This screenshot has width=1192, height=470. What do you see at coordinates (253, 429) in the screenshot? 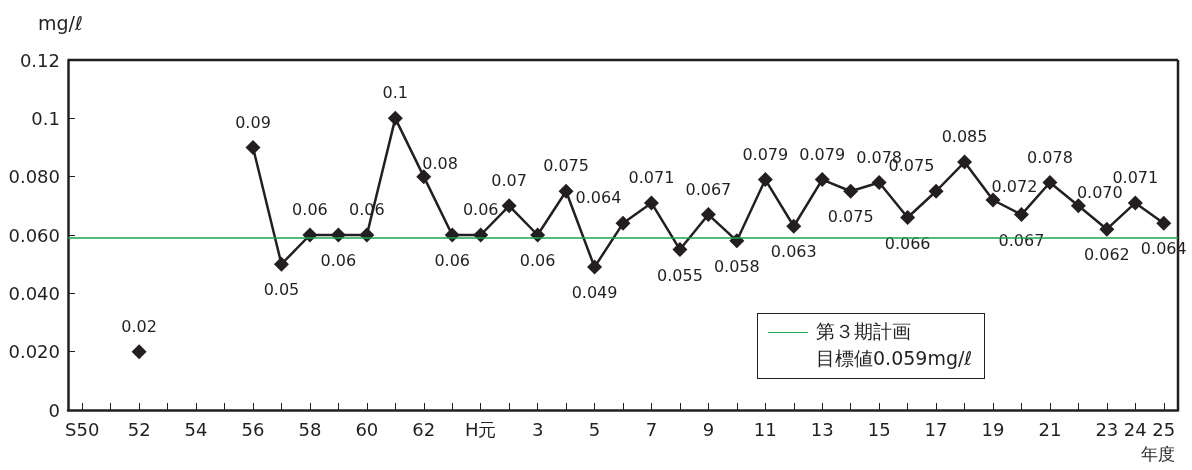
I see `x-tick-label: 56` at bounding box center [253, 429].